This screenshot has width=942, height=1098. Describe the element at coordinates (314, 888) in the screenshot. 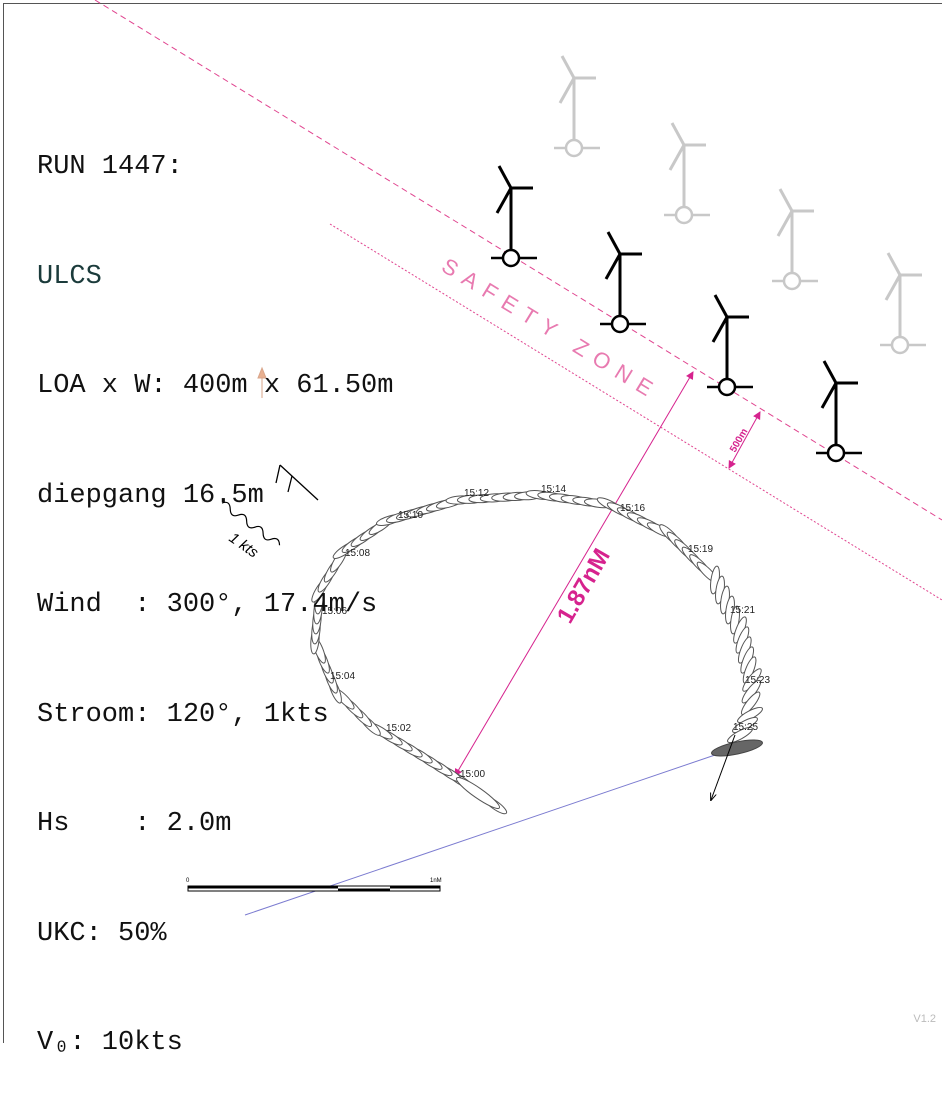

I see `scale-bar` at that location.